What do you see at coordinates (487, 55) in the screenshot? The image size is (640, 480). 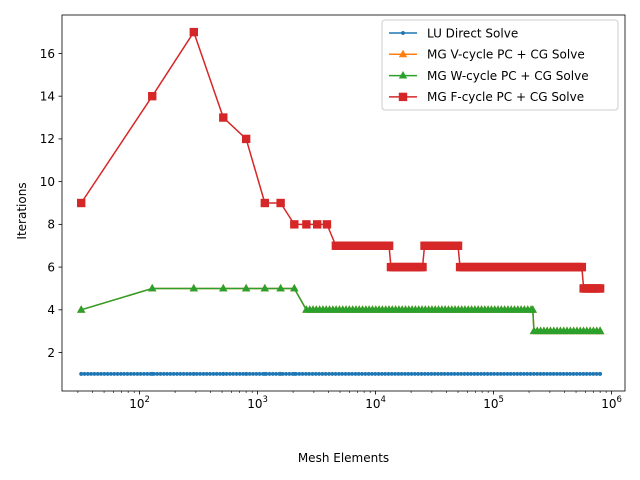 I see `legend-entry-2: MG V-cycle PC + CG Solve` at bounding box center [487, 55].